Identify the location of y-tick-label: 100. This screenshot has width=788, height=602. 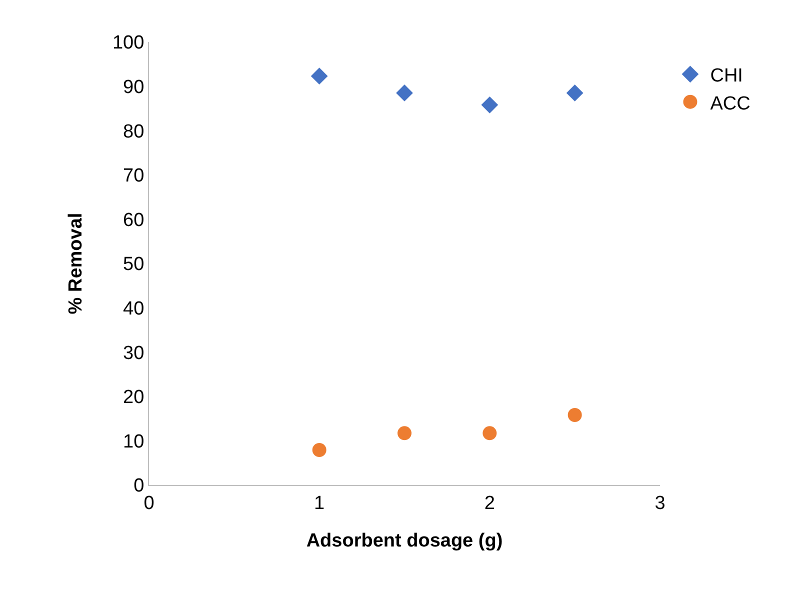
(128, 43).